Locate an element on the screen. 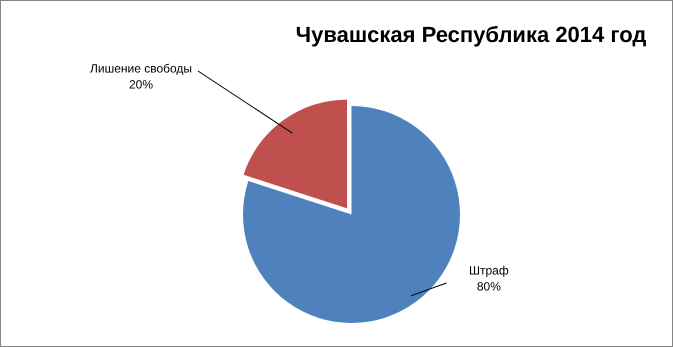  slice-label: Штраф is located at coordinates (489, 270).